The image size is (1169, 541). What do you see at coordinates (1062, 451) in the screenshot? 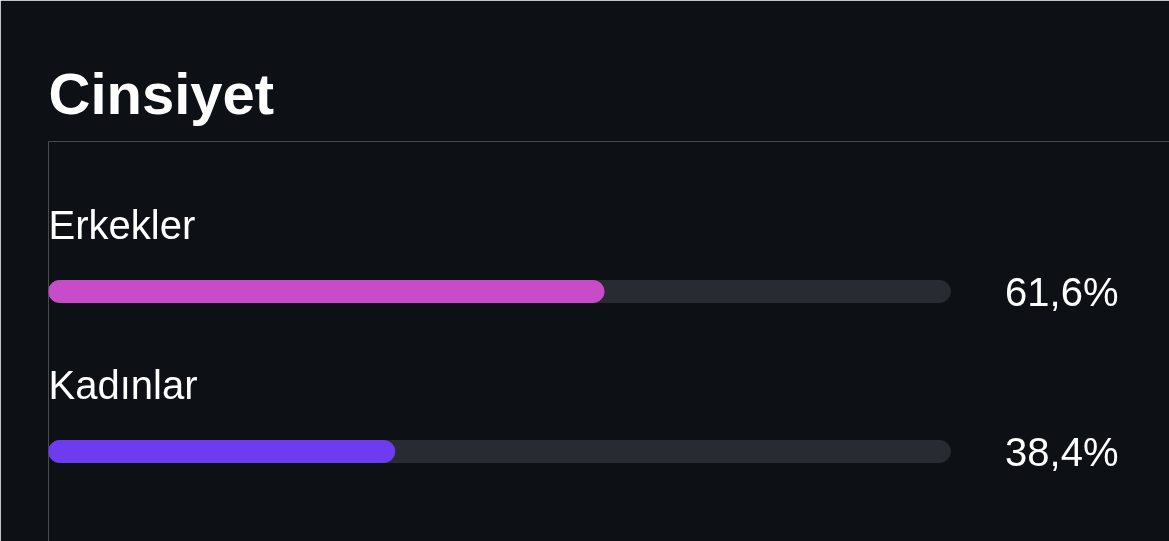
I see `data-label: 38,4%` at bounding box center [1062, 451].